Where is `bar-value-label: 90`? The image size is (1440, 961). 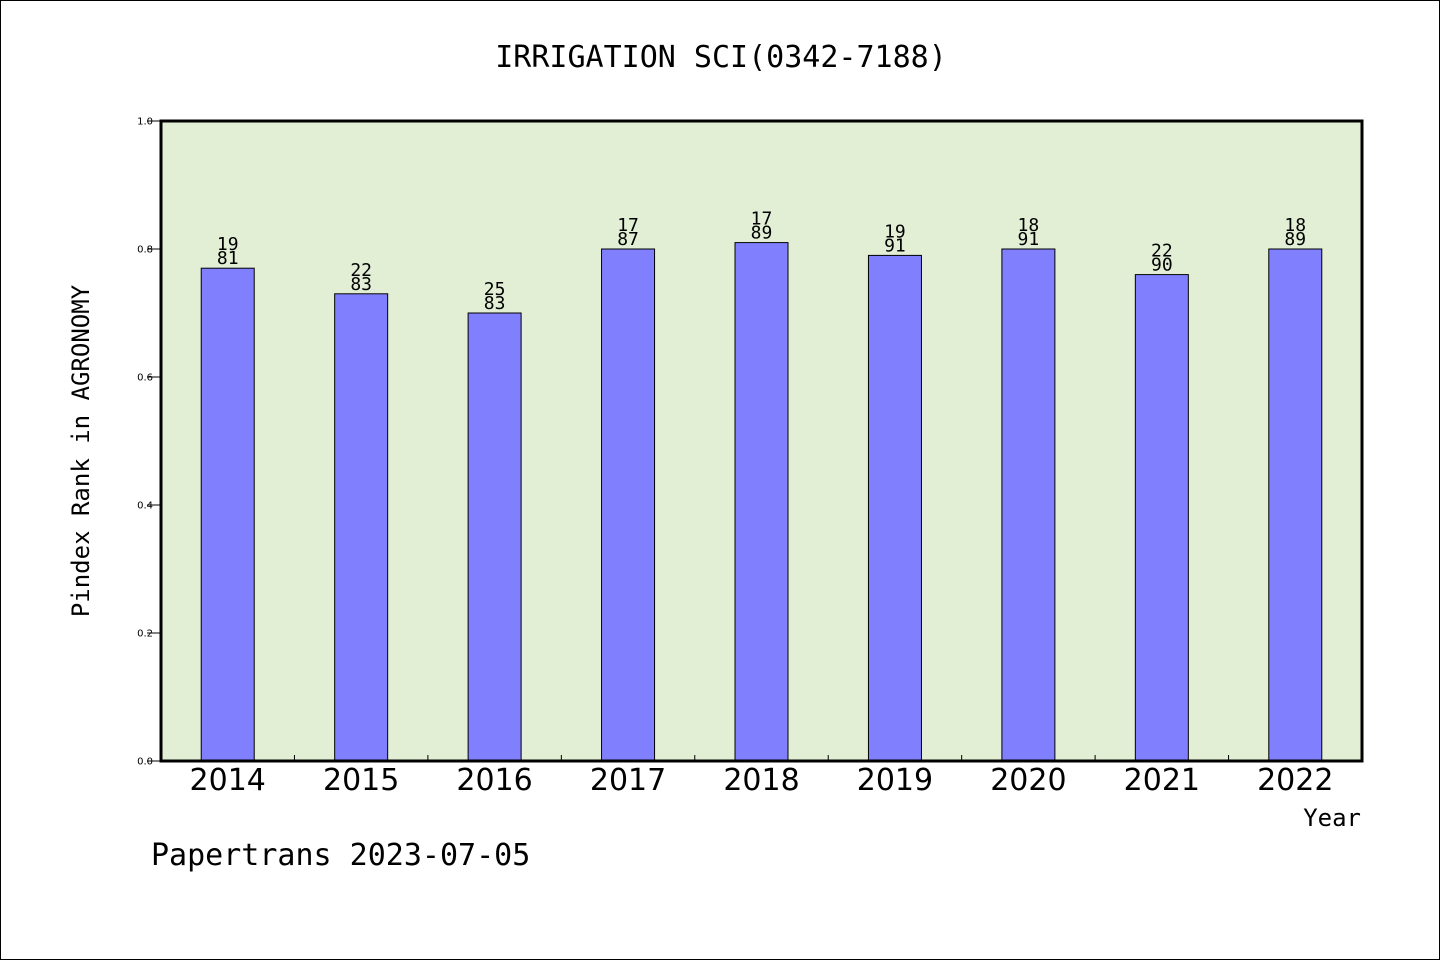 bar-value-label: 90 is located at coordinates (1162, 265).